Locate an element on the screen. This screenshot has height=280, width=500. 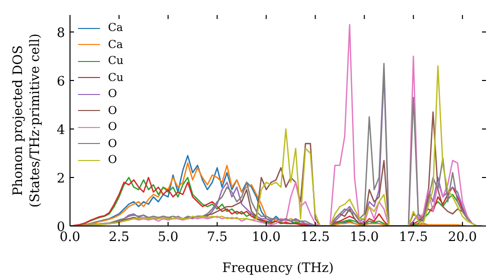
x-tick-label: 15.0 is located at coordinates (364, 237).